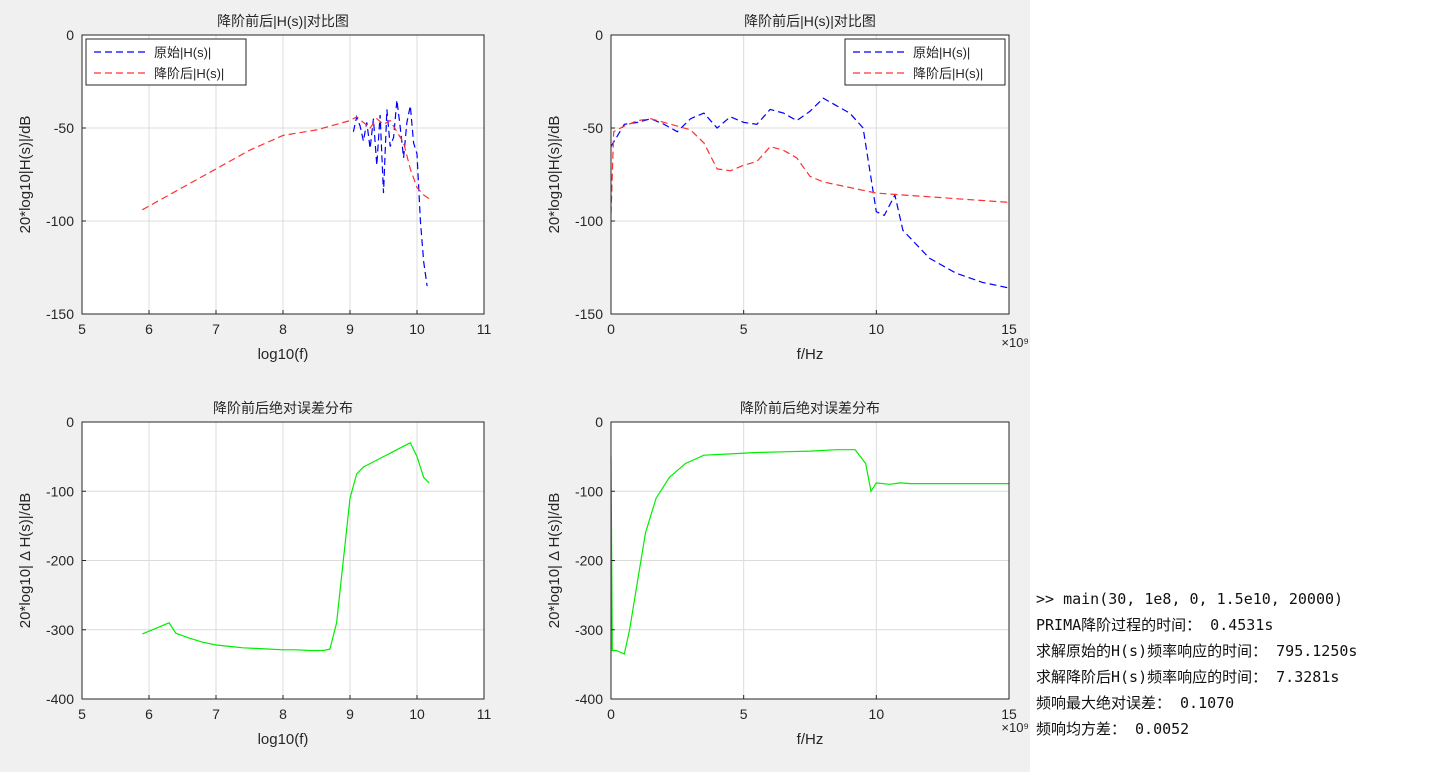 Image resolution: width=1446 pixels, height=772 pixels. Describe the element at coordinates (1135, 703) in the screenshot. I see `console-line: 频响最大绝对误差： 0.1070` at that location.